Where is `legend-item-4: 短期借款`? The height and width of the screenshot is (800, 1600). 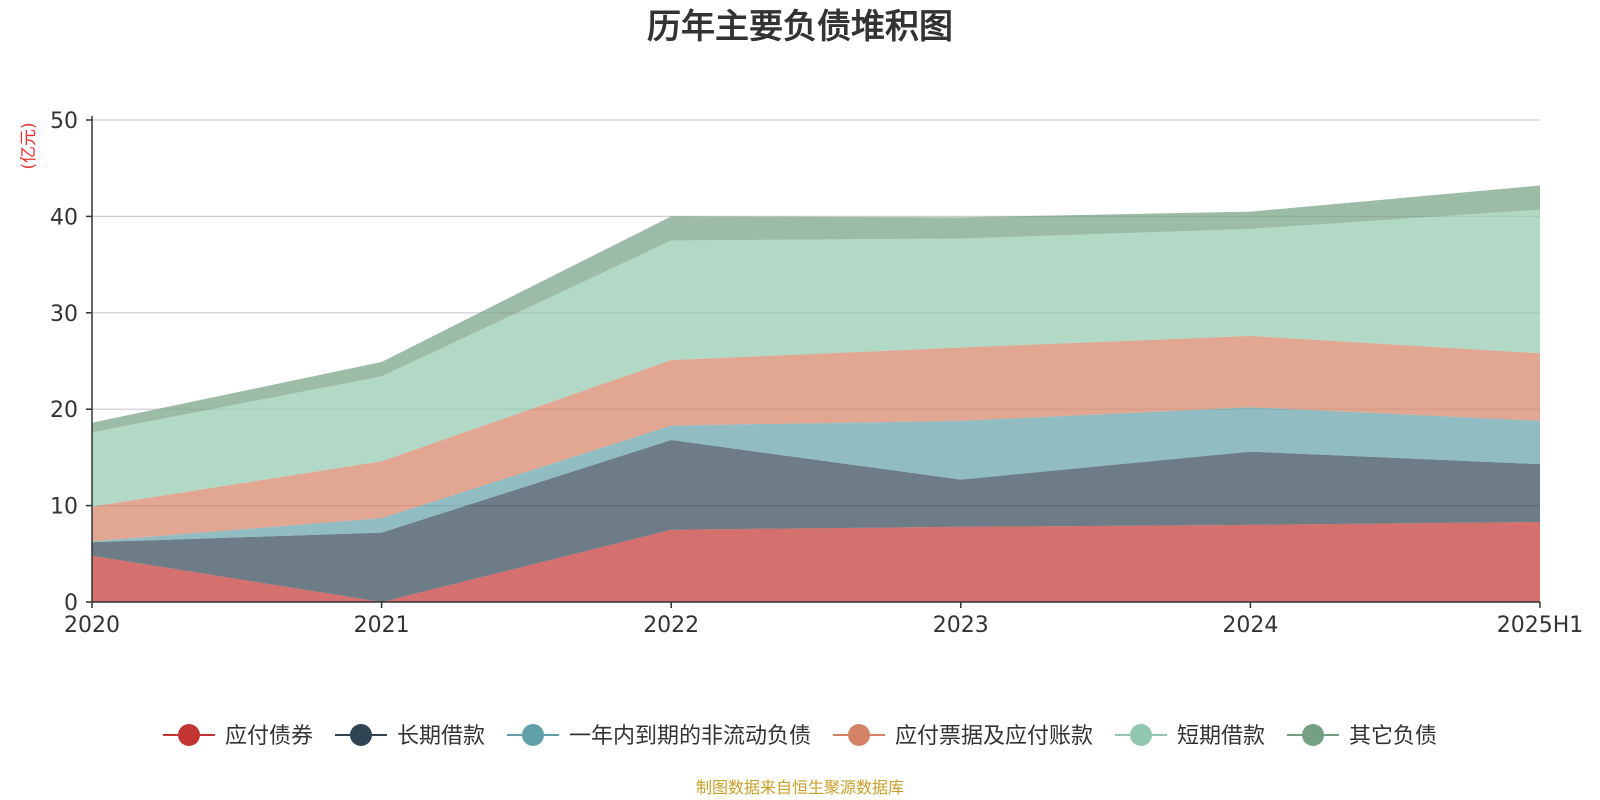
legend-item-4: 短期借款 is located at coordinates (1190, 736).